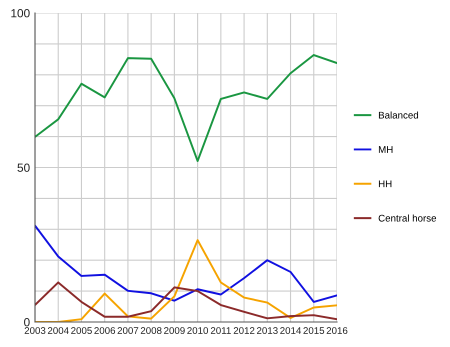 This screenshot has width=450, height=347. Describe the element at coordinates (27, 322) in the screenshot. I see `y-tick-label: 0` at that location.